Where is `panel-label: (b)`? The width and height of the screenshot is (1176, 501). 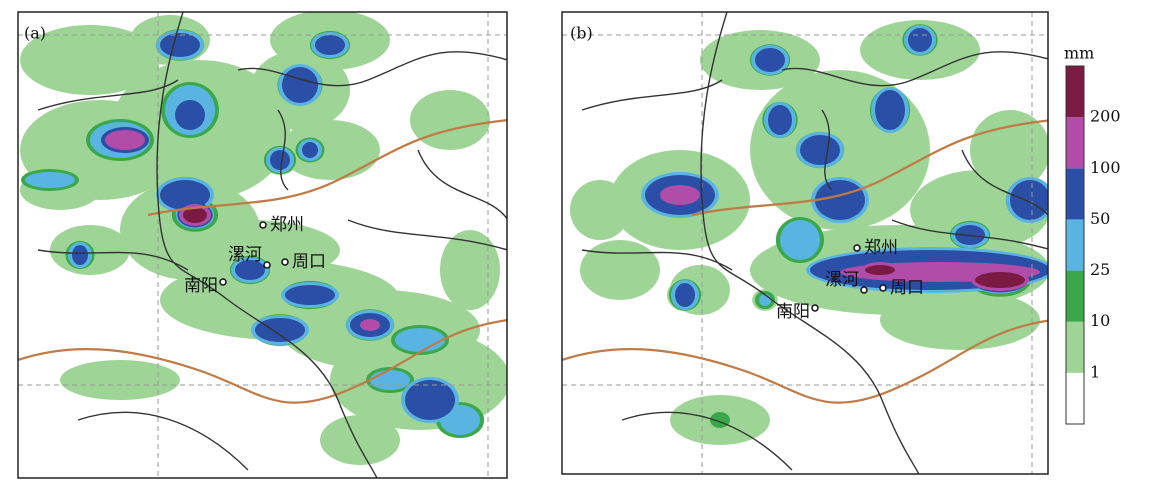
panel-label: (b) is located at coordinates (581, 33).